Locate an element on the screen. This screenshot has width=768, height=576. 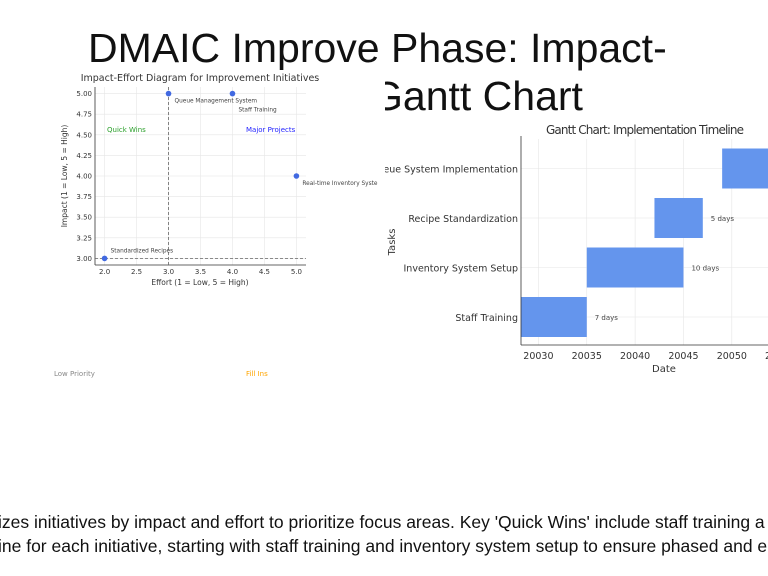
y-axis-label: Tasks is located at coordinates (392, 243).